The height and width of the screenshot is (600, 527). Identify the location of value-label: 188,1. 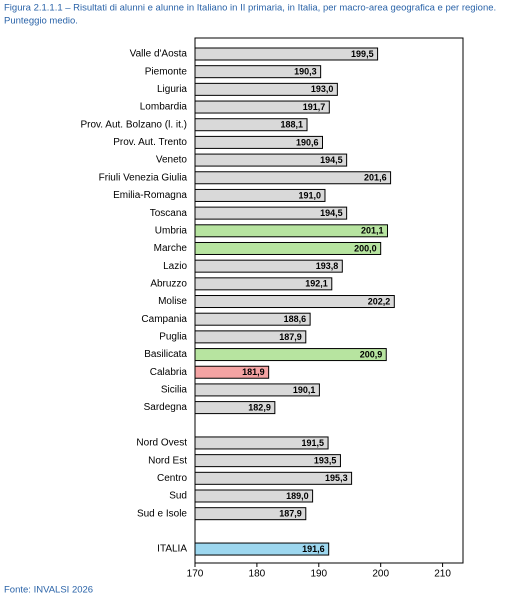
(291, 125).